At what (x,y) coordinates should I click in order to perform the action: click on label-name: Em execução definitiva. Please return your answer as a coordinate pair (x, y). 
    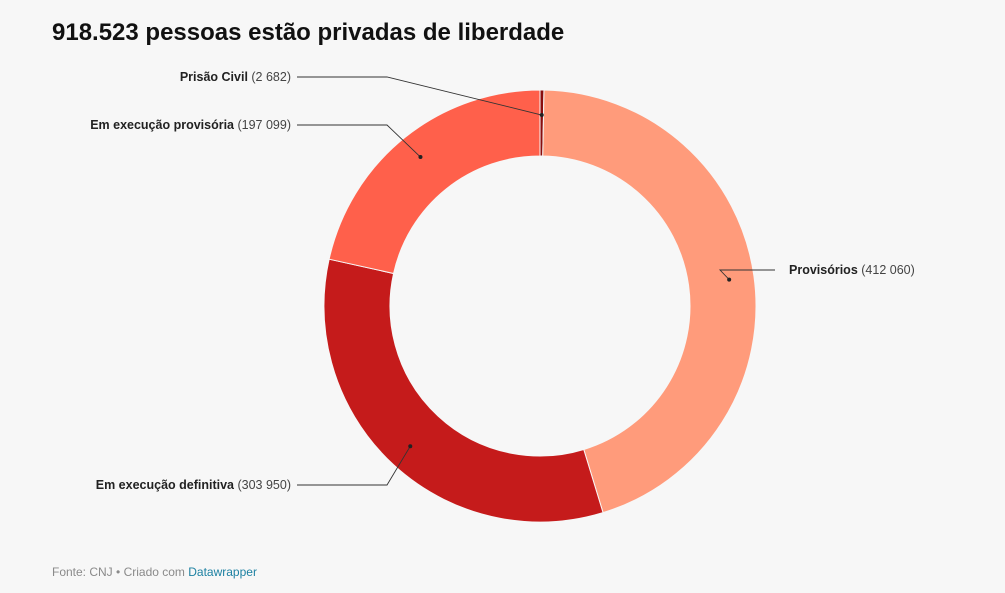
    Looking at the image, I should click on (167, 485).